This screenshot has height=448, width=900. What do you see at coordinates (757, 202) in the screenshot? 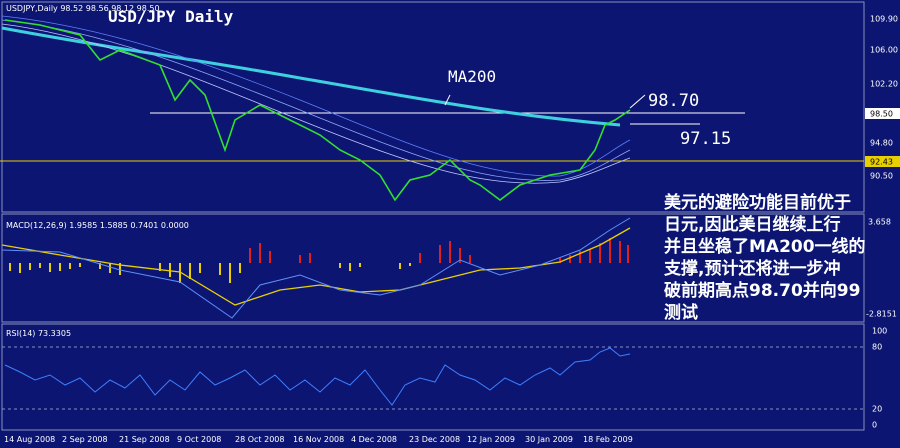
I see `comment-line: 美元的避险功能目前优于` at bounding box center [757, 202].